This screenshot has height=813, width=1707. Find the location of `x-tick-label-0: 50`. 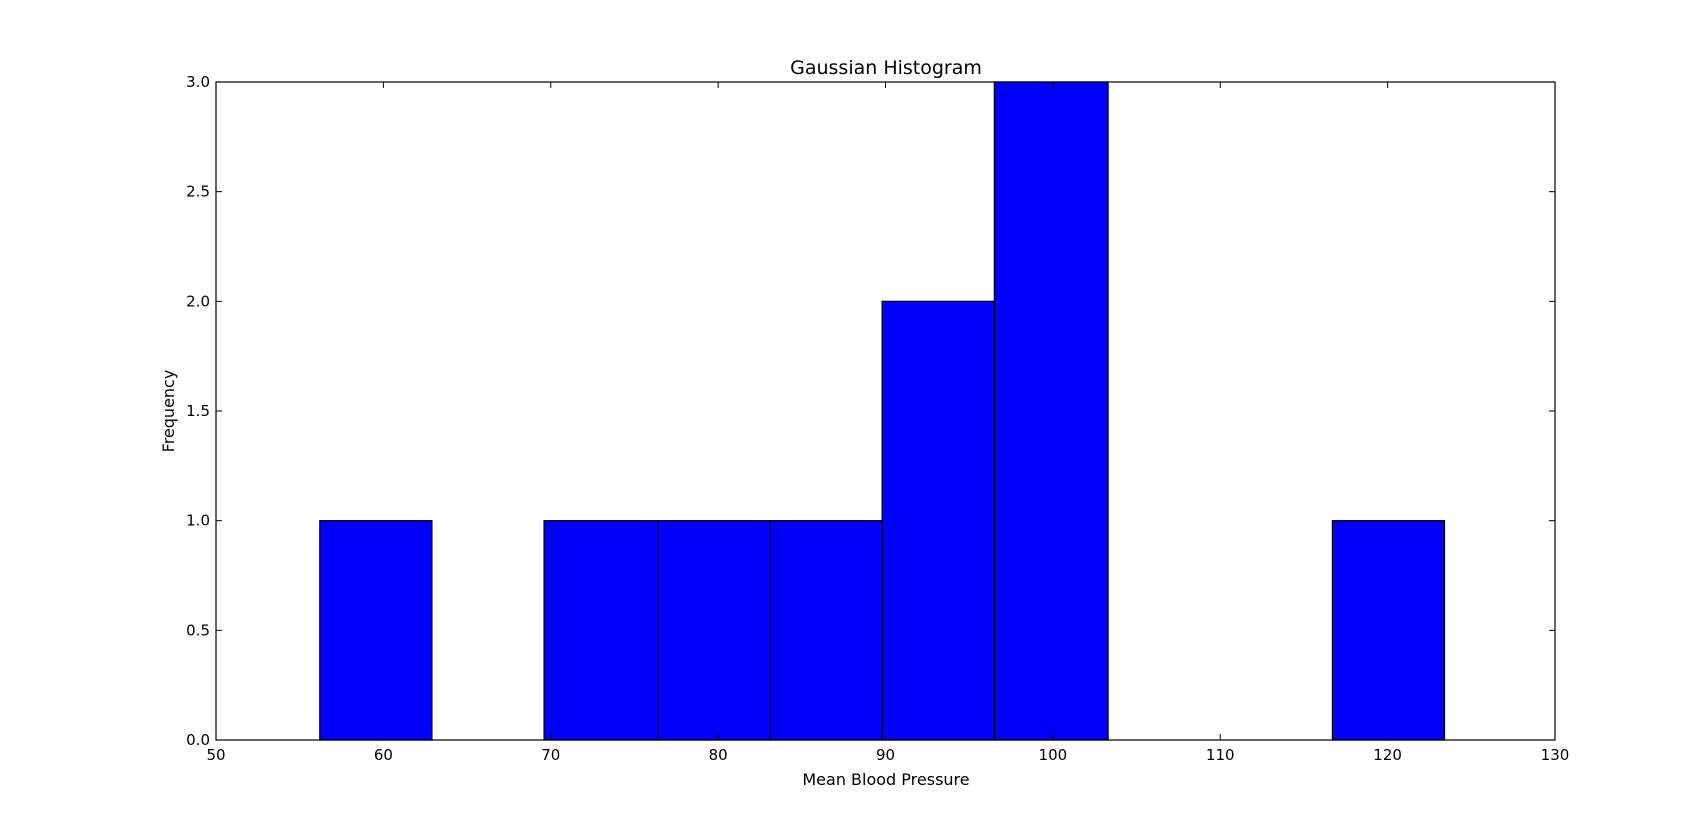

x-tick-label-0: 50 is located at coordinates (215, 755).